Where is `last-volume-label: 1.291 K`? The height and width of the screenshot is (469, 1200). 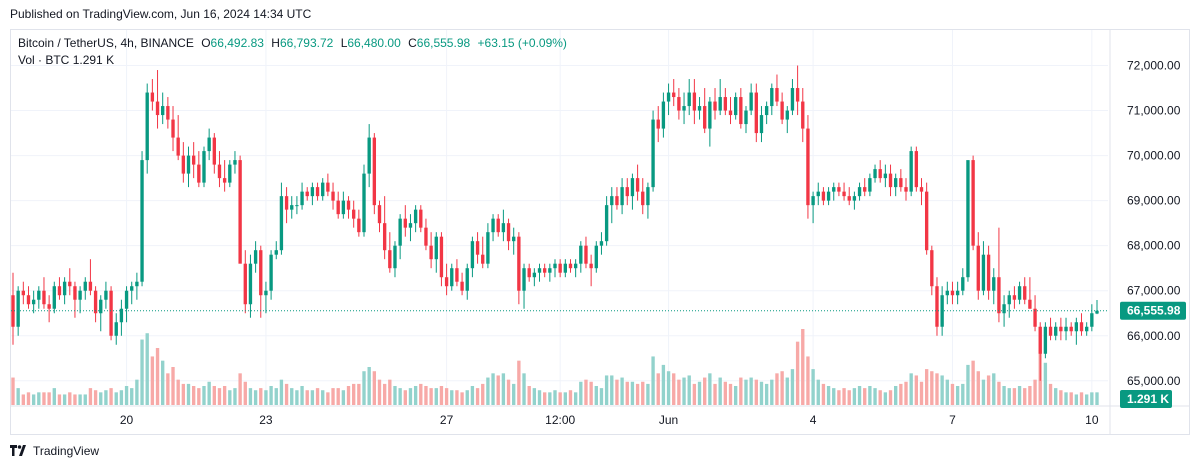
last-volume-label: 1.291 K is located at coordinates (1148, 399).